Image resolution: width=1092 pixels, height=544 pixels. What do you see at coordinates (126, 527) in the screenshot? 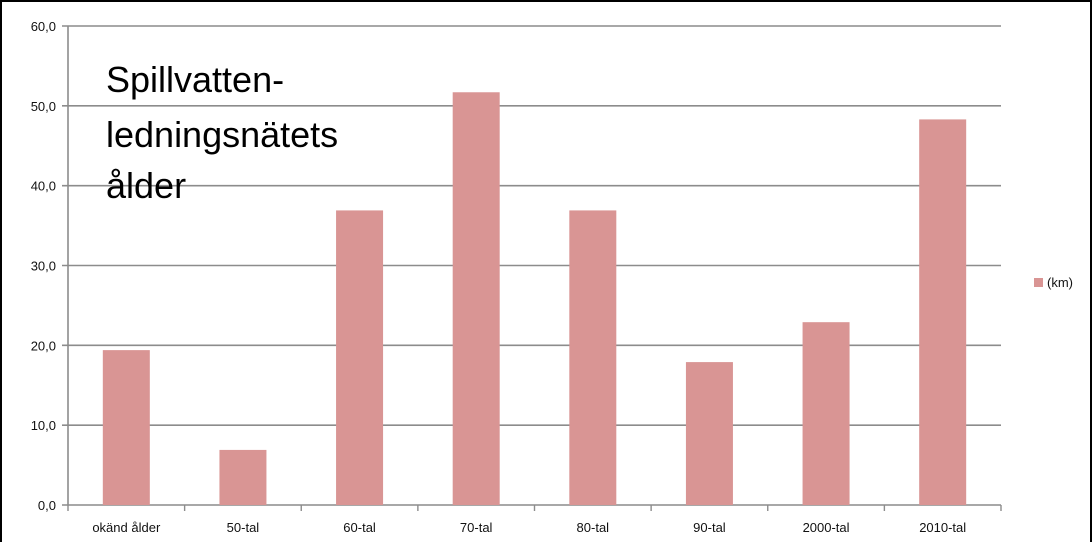
I see `x-tick-label: okänd ålder` at bounding box center [126, 527].